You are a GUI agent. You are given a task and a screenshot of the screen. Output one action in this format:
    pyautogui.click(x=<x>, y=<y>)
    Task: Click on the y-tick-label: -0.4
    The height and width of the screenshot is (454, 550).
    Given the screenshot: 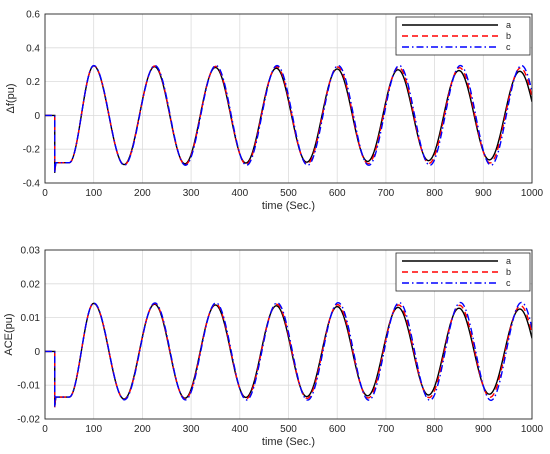 What is the action you would take?
    pyautogui.click(x=32, y=184)
    